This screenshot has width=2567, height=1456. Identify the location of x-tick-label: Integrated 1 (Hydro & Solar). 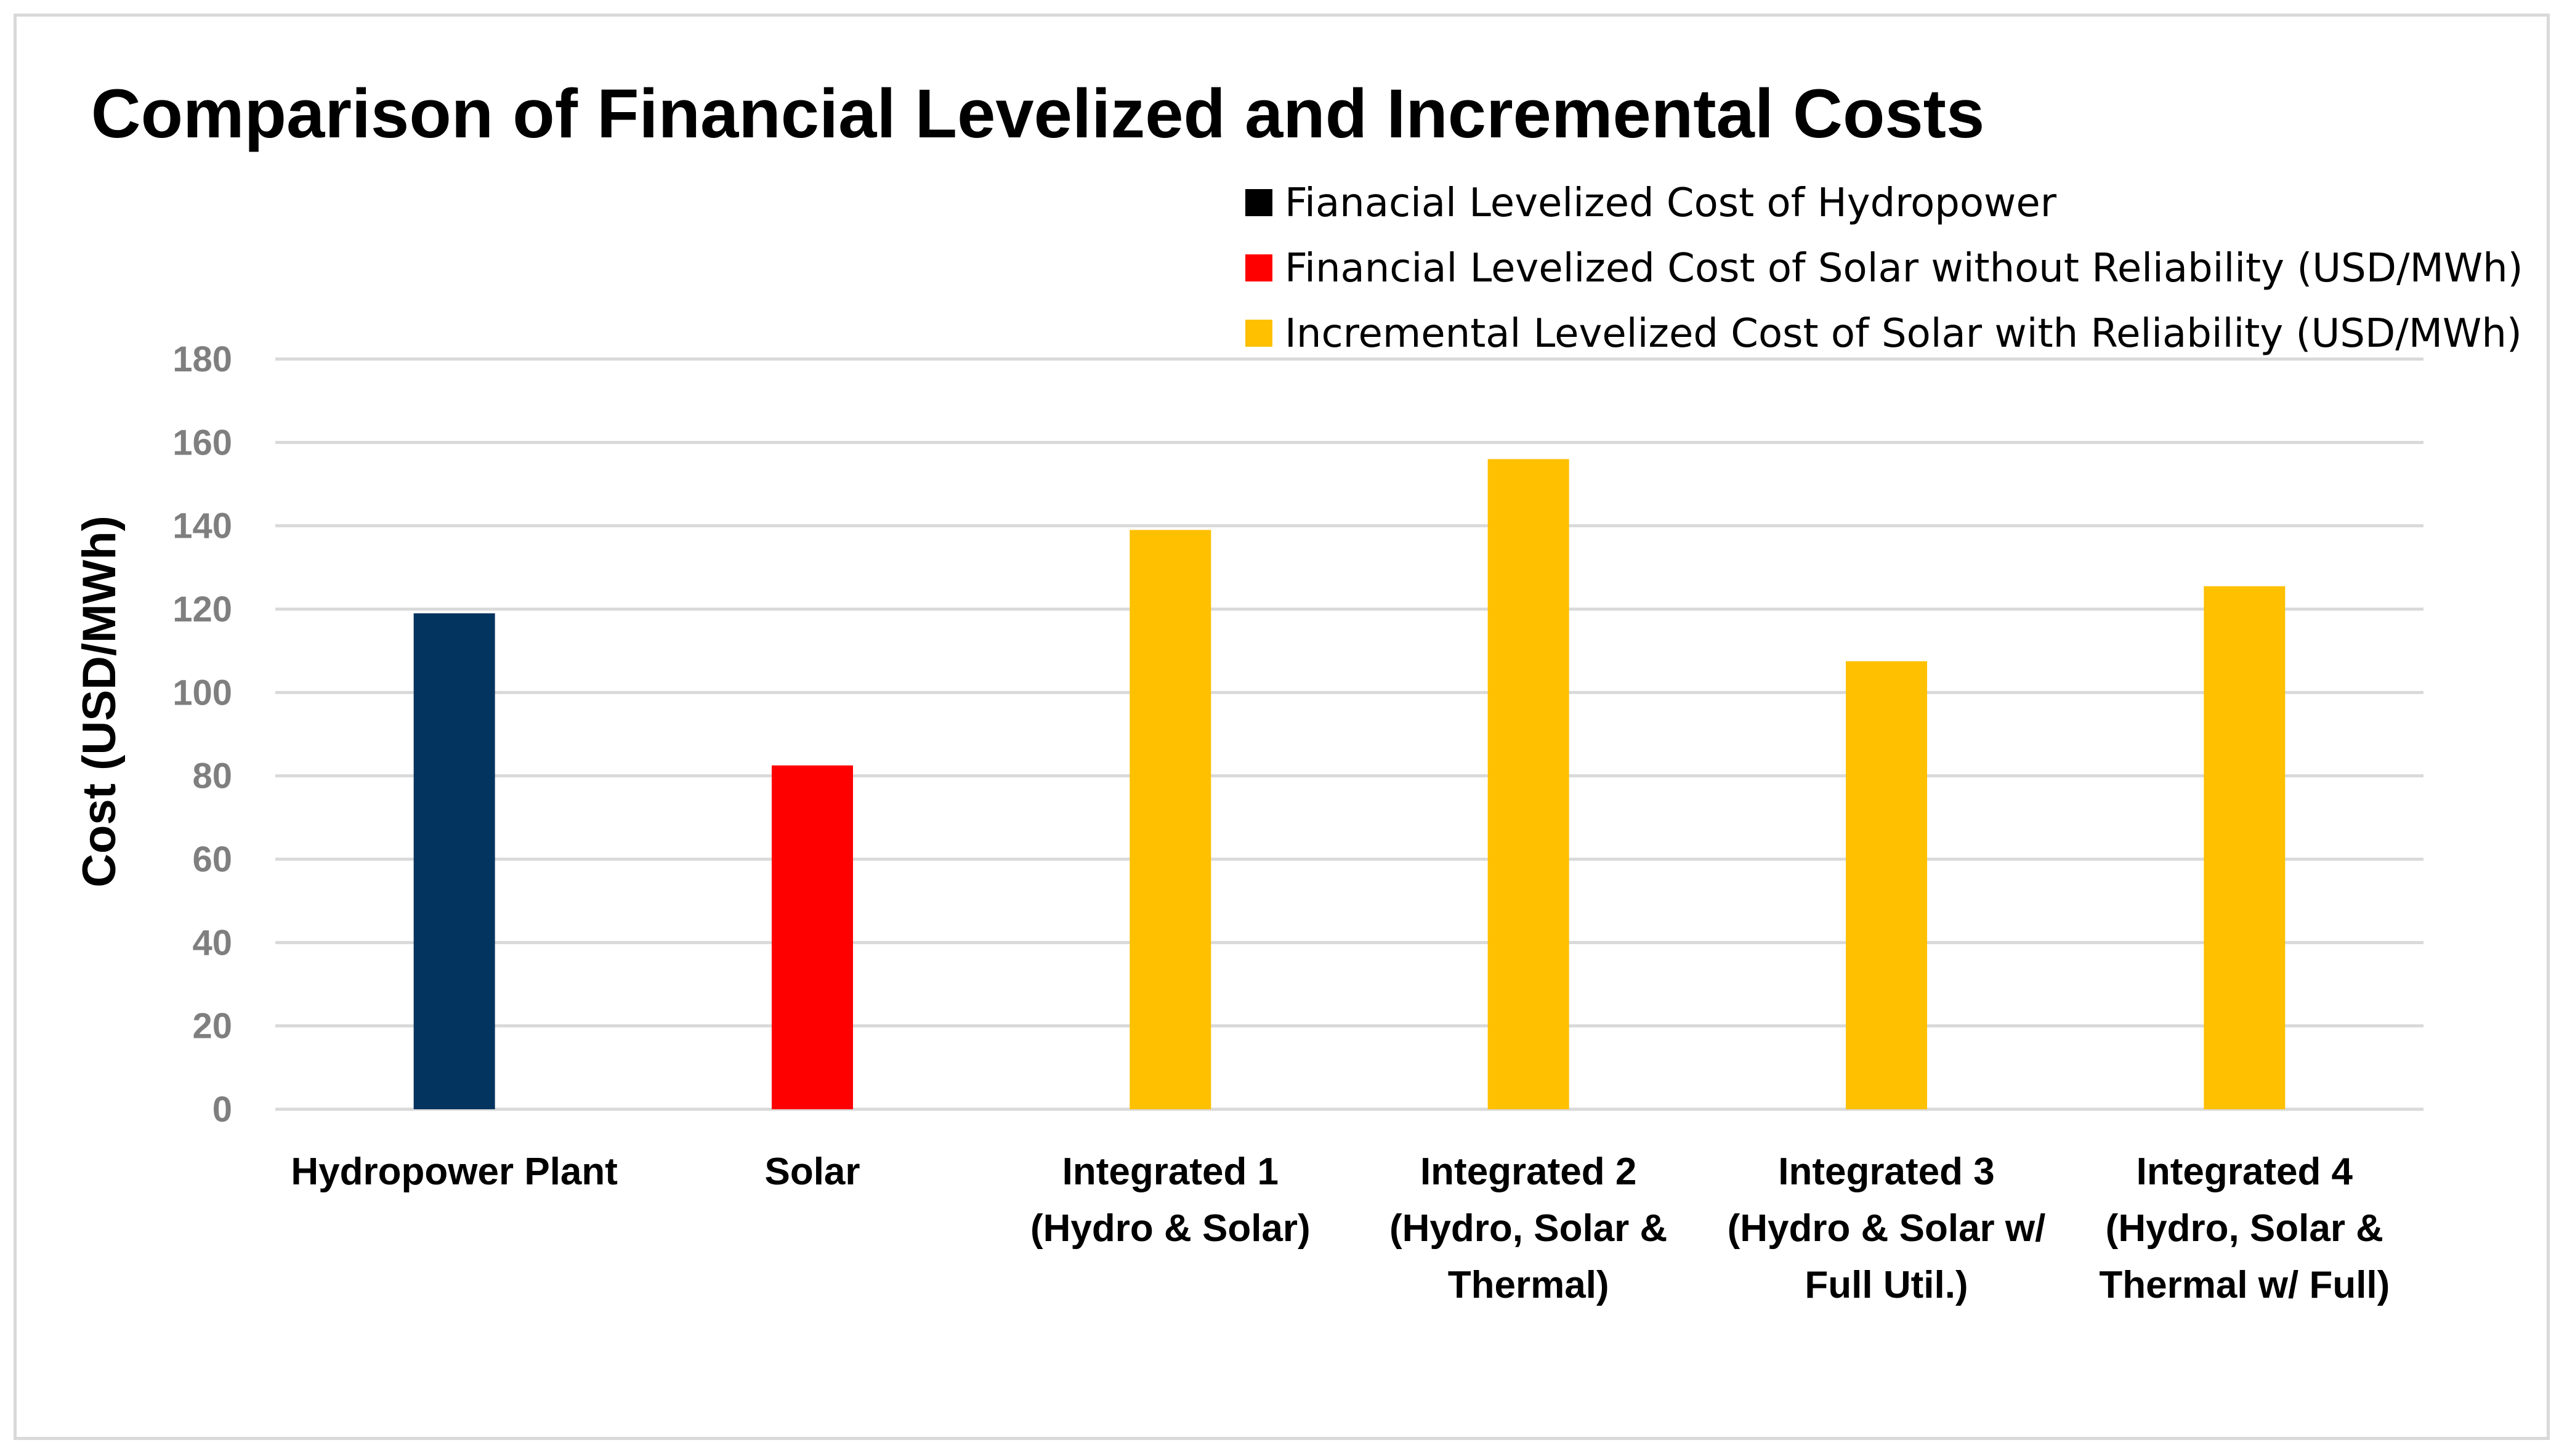
(1170, 1200).